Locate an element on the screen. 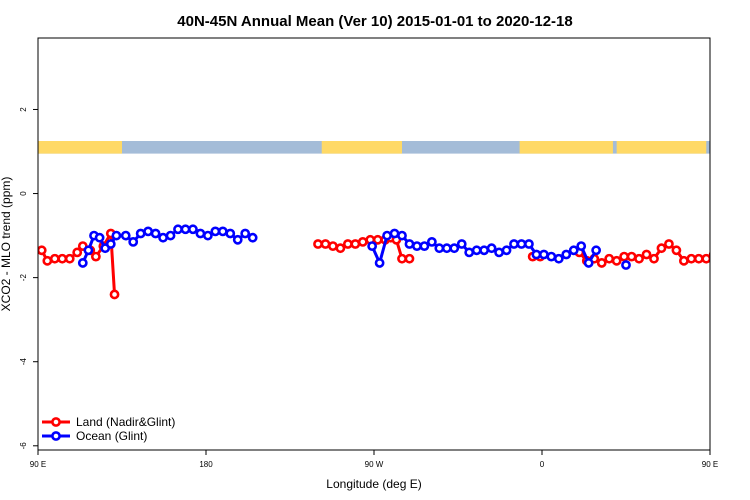 The image size is (750, 500). x-tick-label: 90 W is located at coordinates (374, 464).